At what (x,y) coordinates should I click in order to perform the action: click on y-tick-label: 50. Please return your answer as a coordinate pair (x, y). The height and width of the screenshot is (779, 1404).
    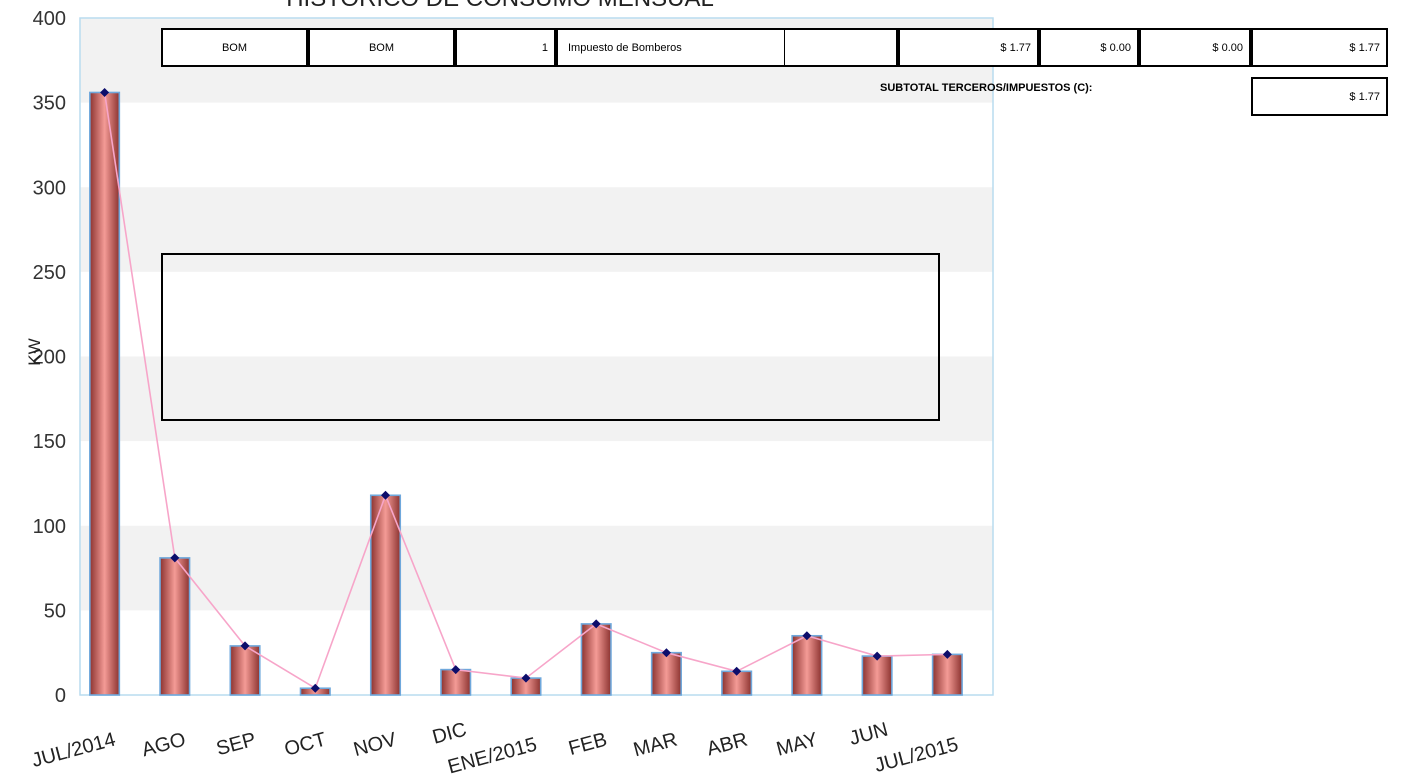
    Looking at the image, I should click on (55, 611).